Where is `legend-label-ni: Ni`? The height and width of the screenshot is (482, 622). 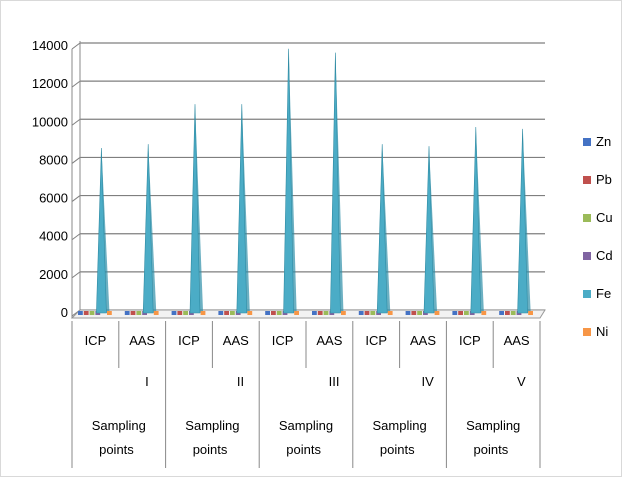 legend-label-ni: Ni is located at coordinates (602, 331).